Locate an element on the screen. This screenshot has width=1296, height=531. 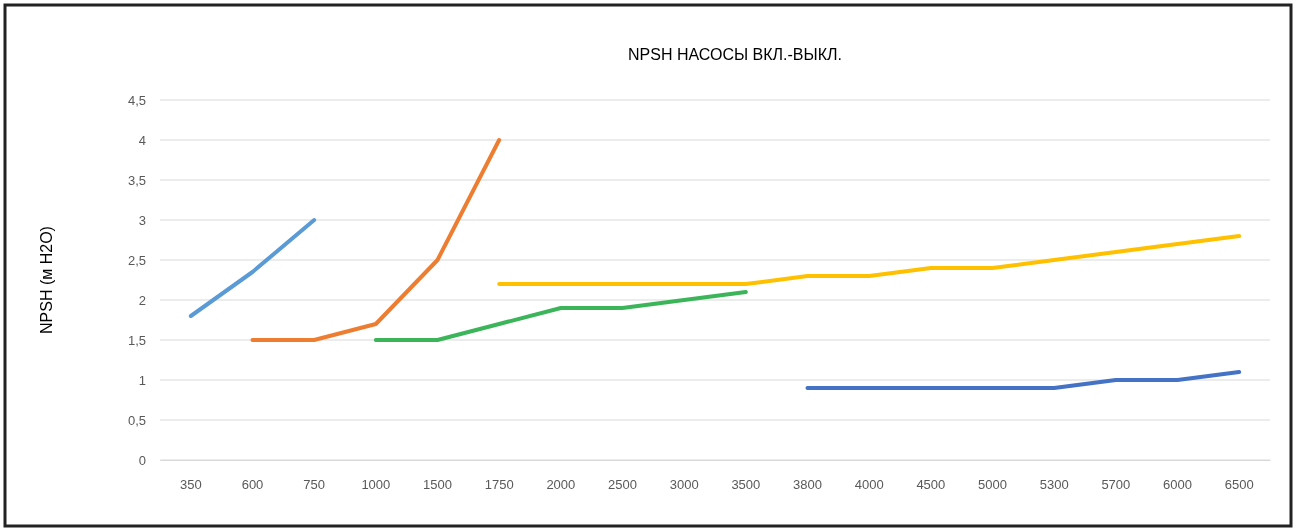
chart-title: NPSH НАСОСЫ ВКЛ.-ВЫКЛ. is located at coordinates (735, 54).